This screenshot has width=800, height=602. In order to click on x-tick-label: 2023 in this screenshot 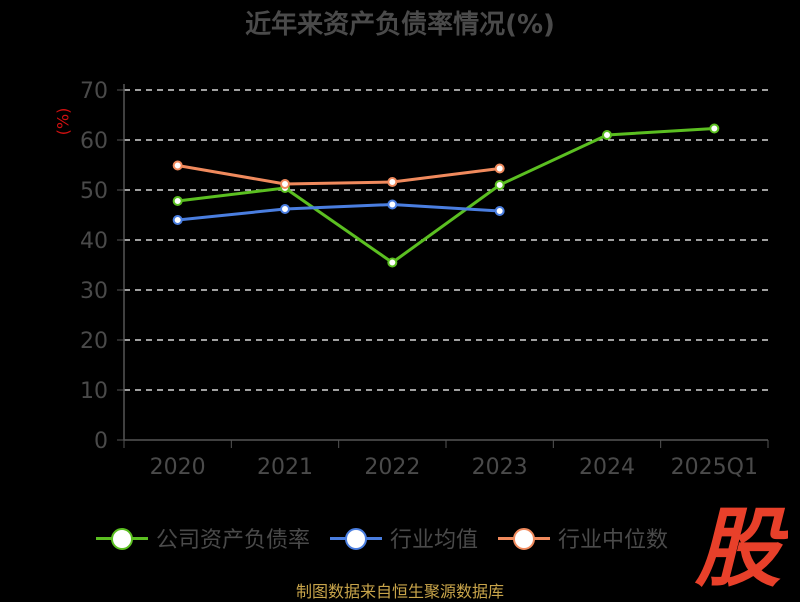, I will do `click(500, 467)`.